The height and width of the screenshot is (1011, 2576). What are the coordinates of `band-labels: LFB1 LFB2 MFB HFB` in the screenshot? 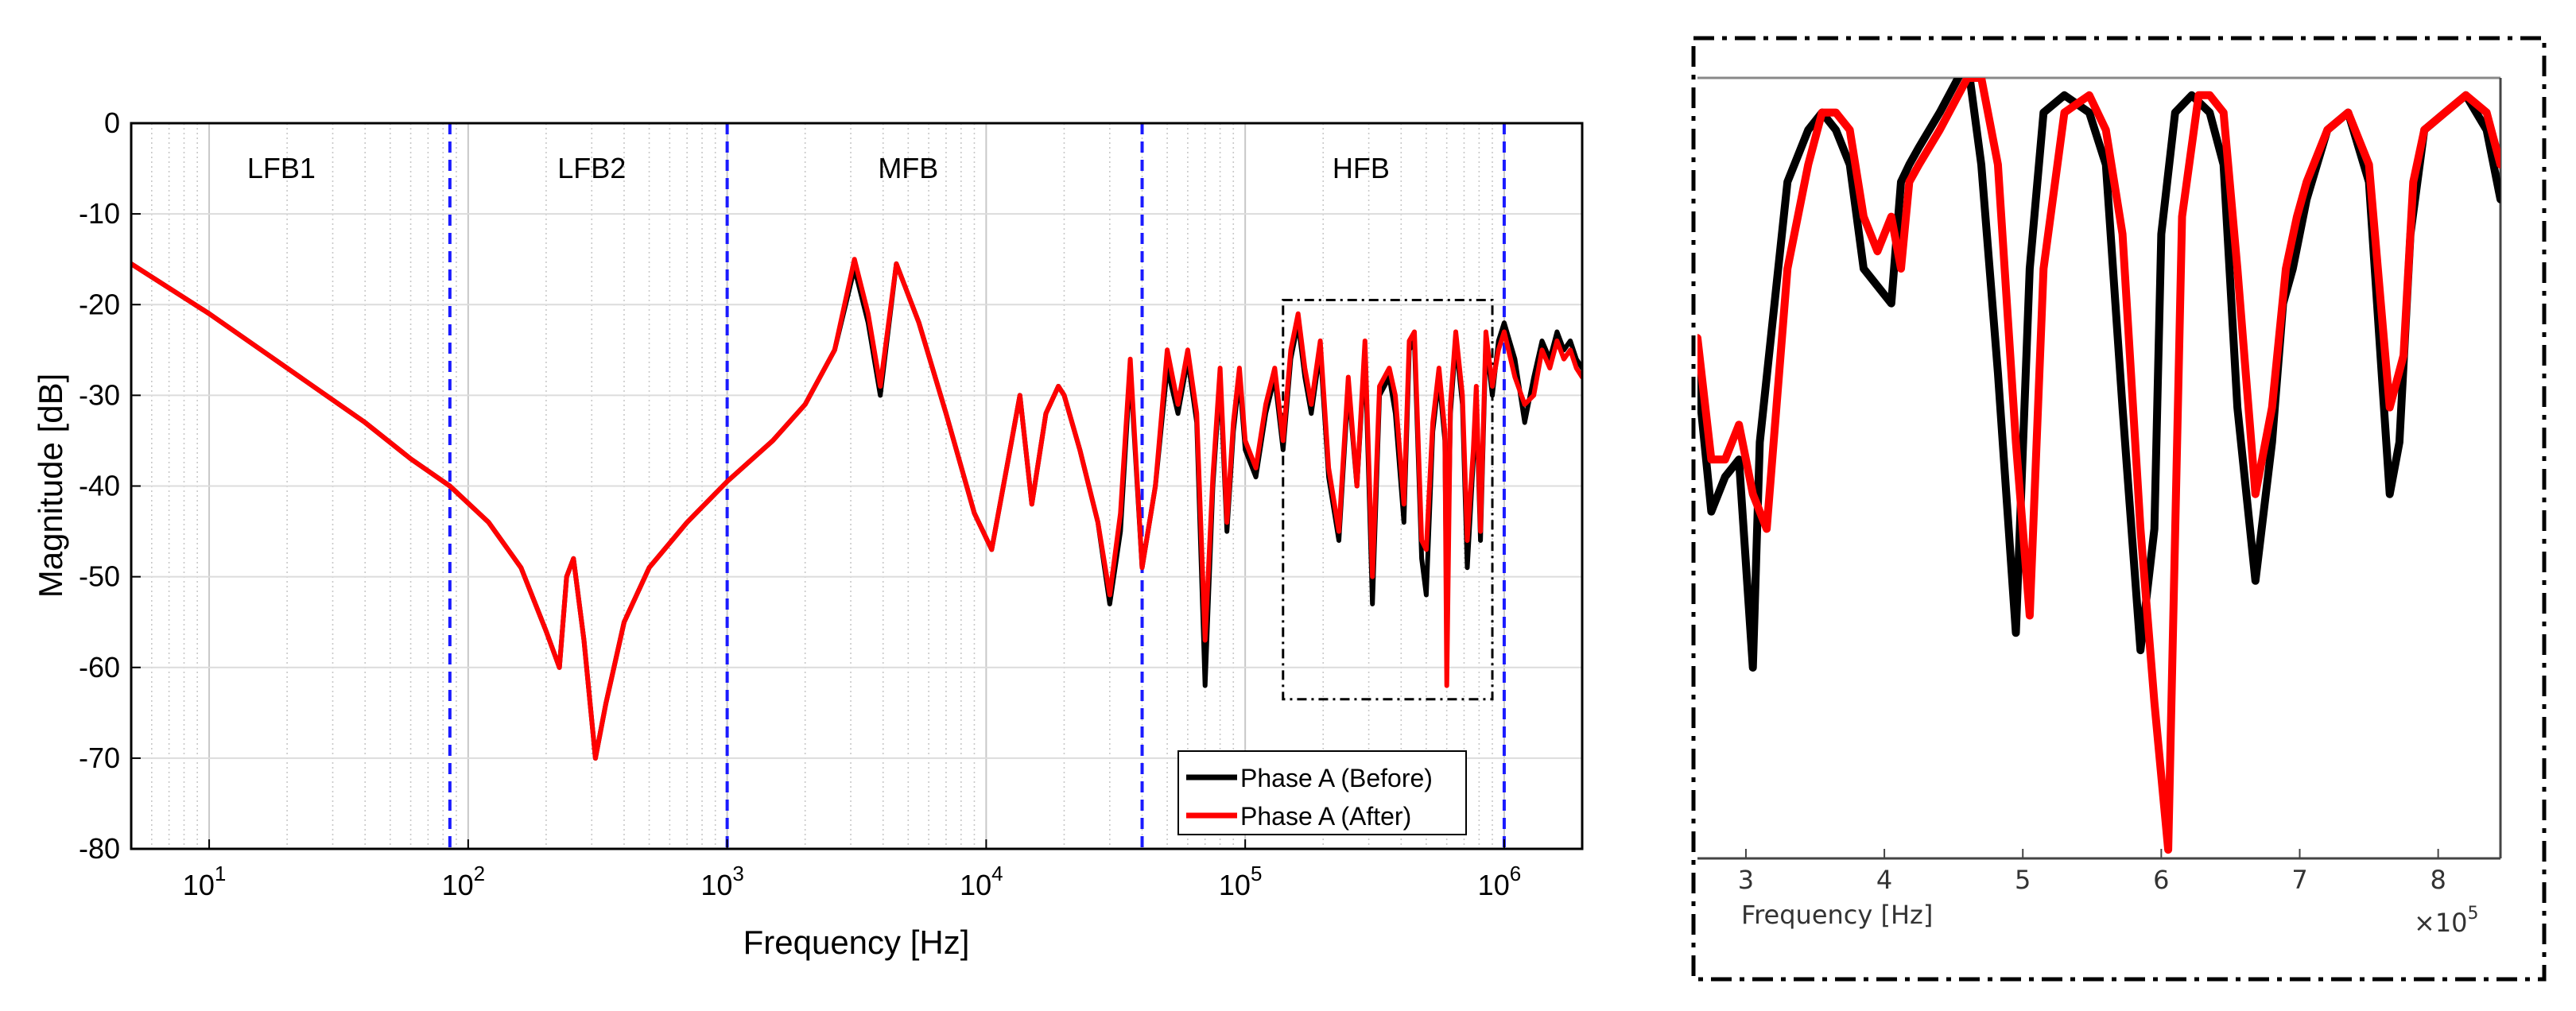 It's located at (819, 168).